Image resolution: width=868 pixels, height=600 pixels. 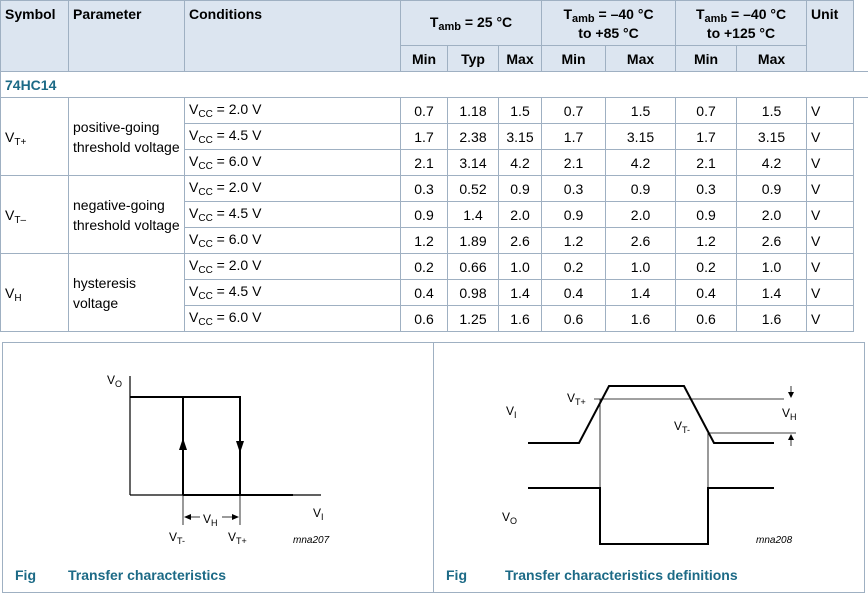 I want to click on device-group-label: 74HC14, so click(x=434, y=84).